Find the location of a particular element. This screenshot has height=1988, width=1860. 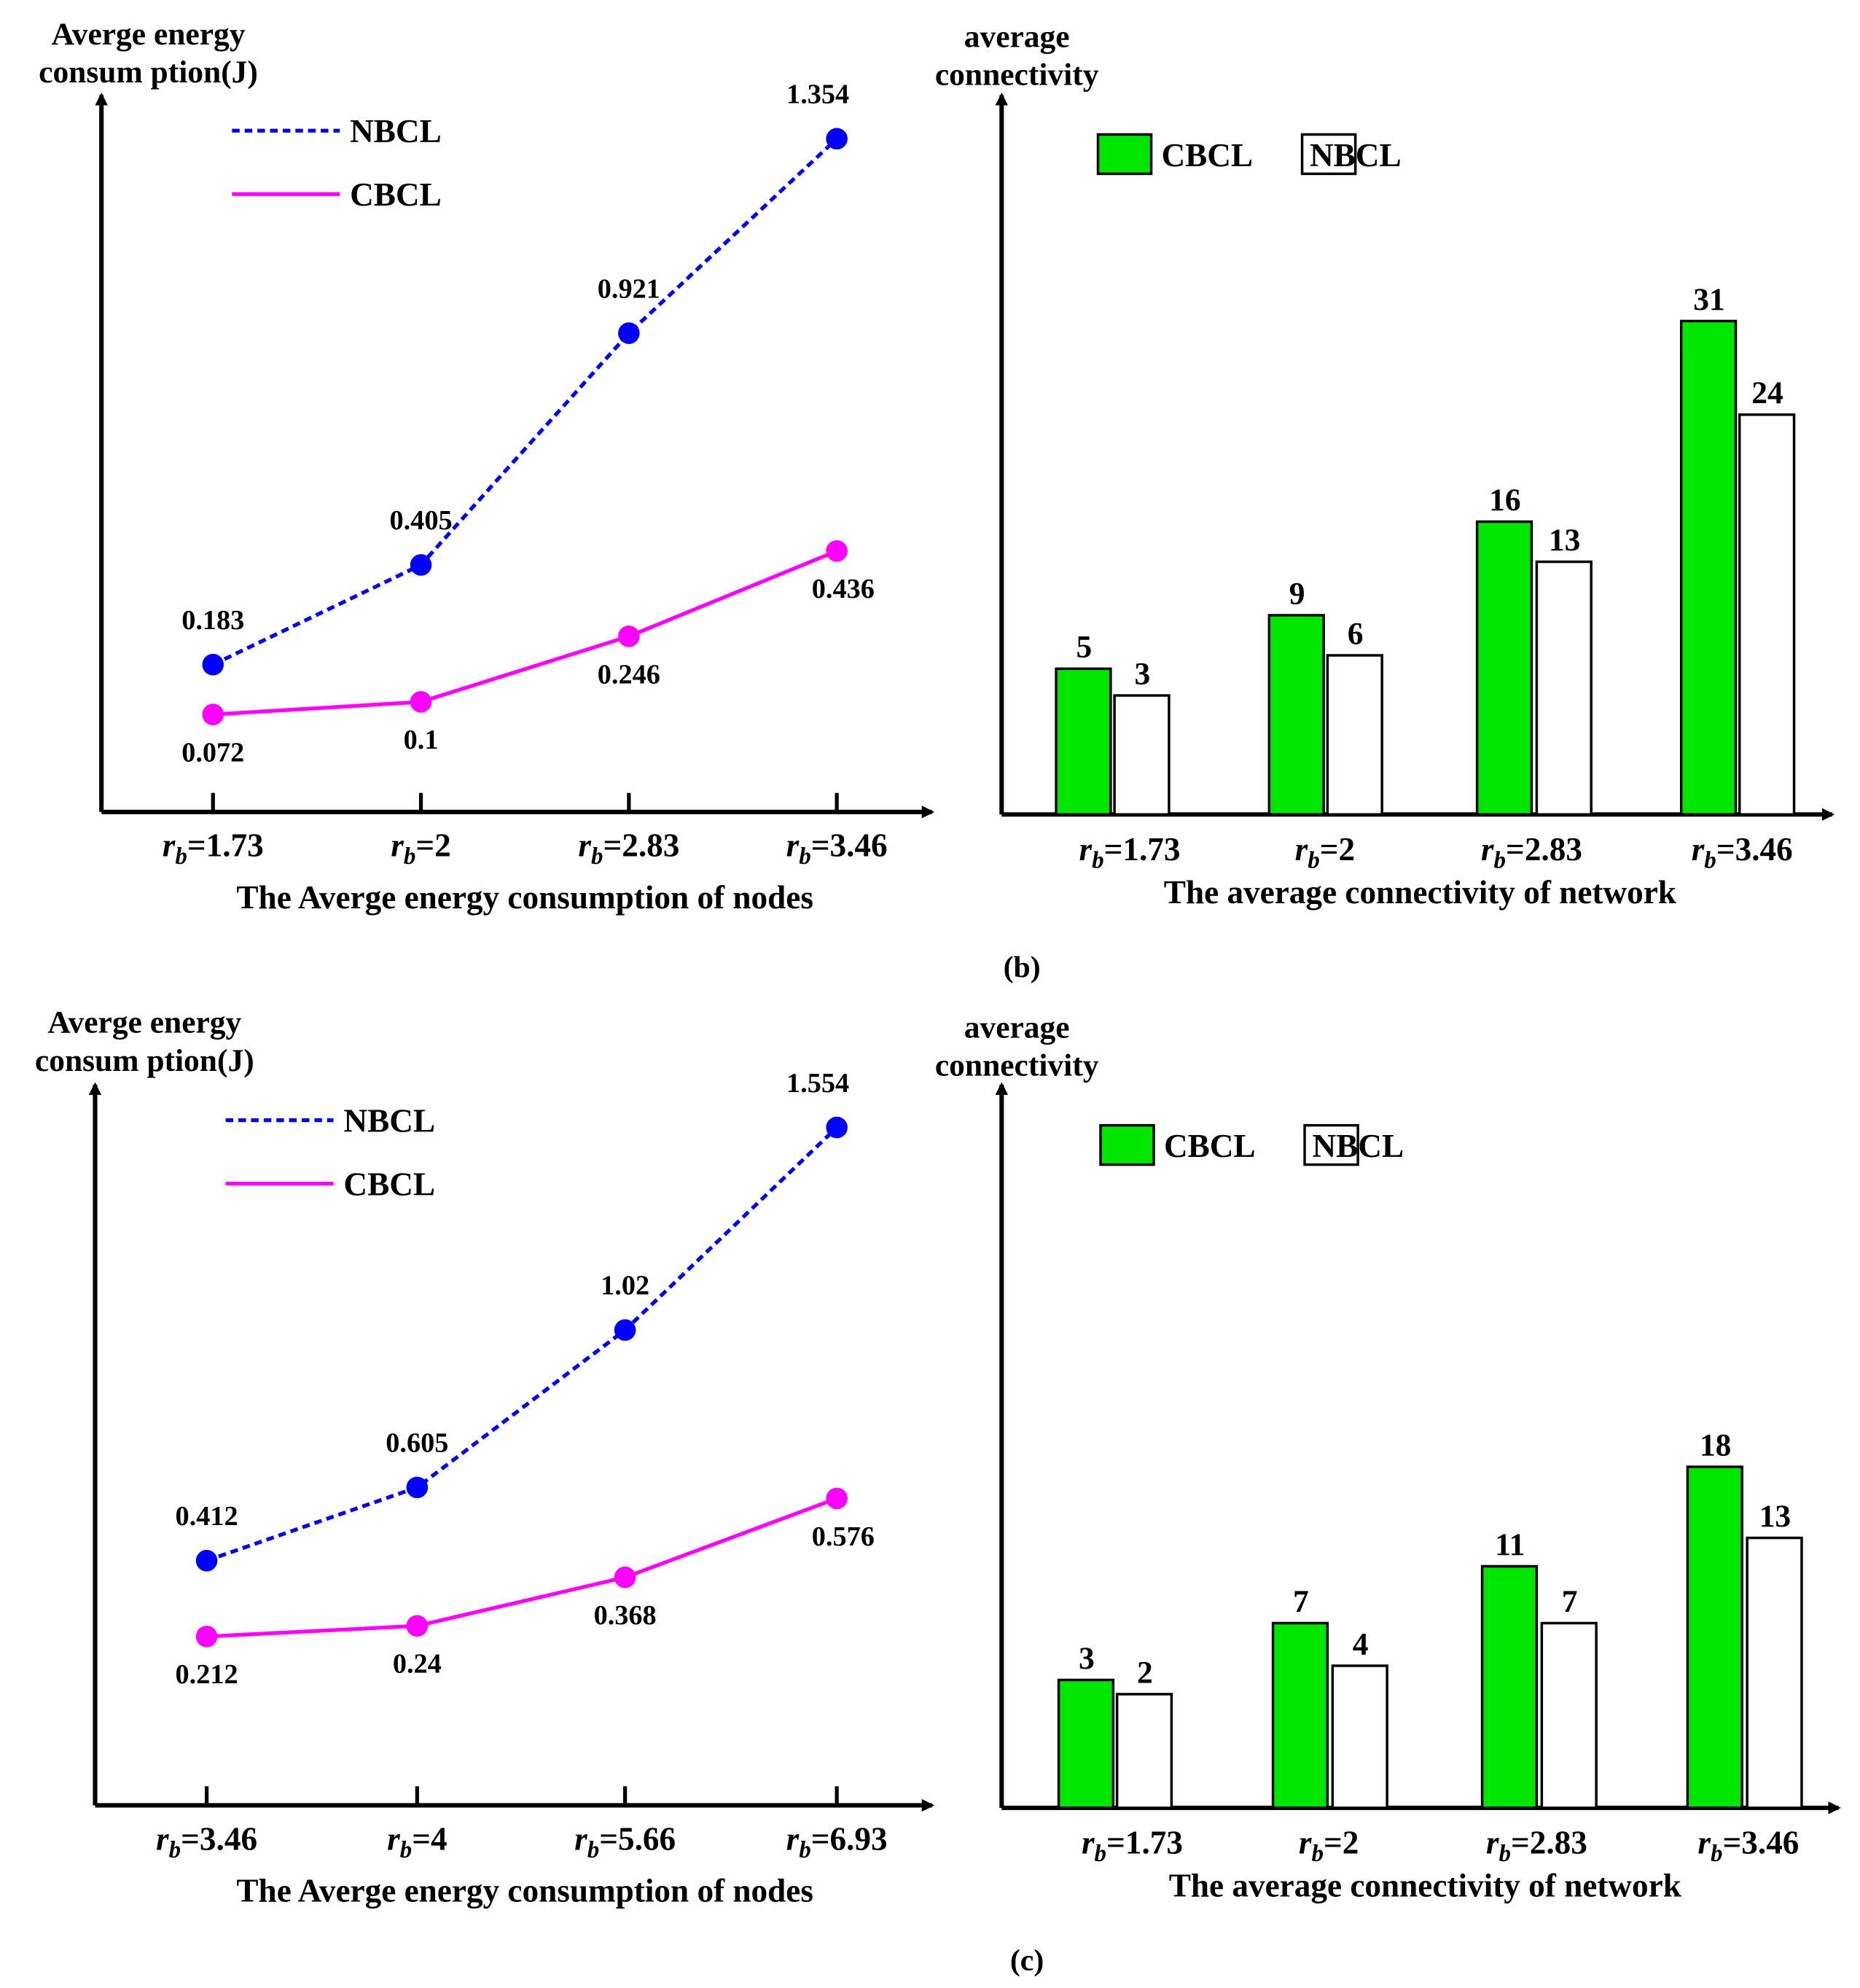

x-axis-label: The average connectivity of network is located at coordinates (1420, 892).